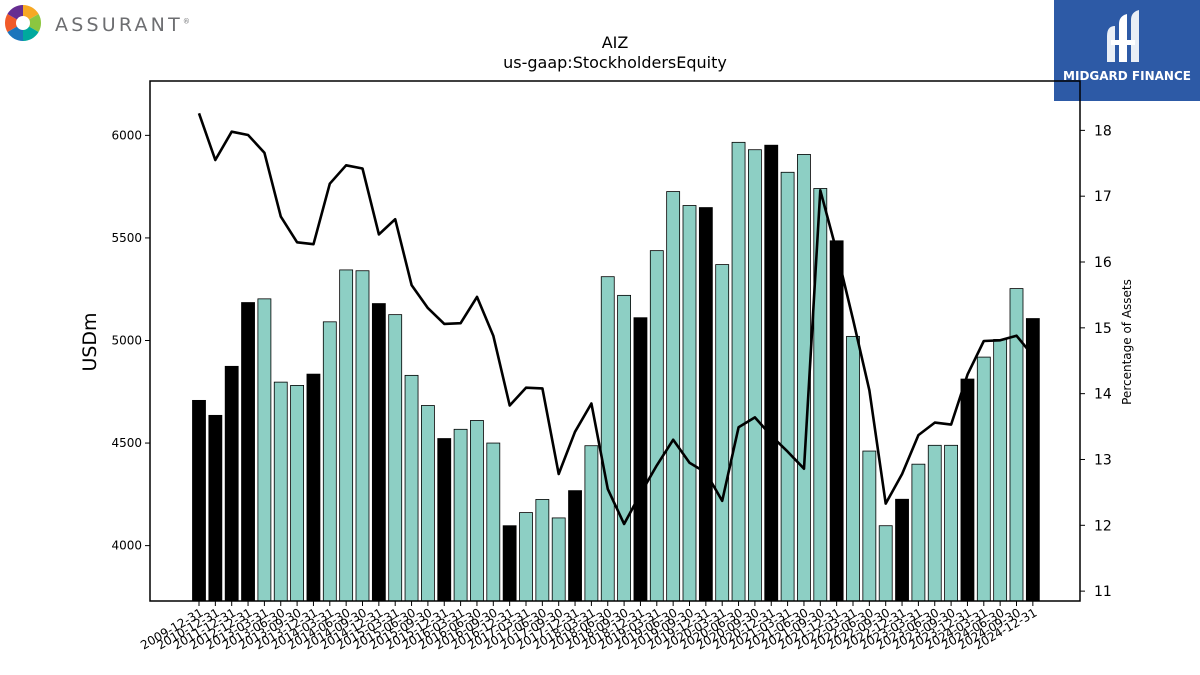 This screenshot has width=1200, height=675. Describe the element at coordinates (1103, 526) in the screenshot. I see `y2-tick-label: 12` at that location.